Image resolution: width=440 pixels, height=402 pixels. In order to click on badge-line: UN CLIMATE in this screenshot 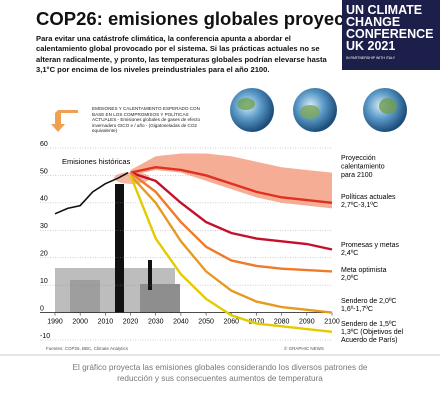, I will do `click(384, 10)`.